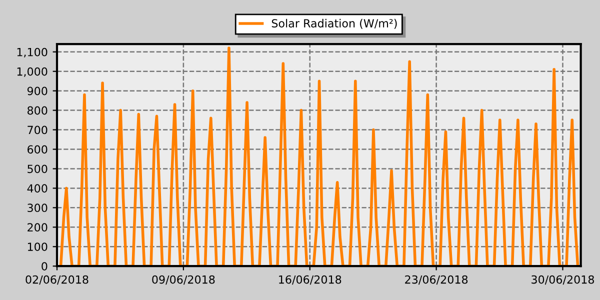 This screenshot has width=600, height=300. What do you see at coordinates (45, 266) in the screenshot?
I see `y-tick-label: 0` at bounding box center [45, 266].